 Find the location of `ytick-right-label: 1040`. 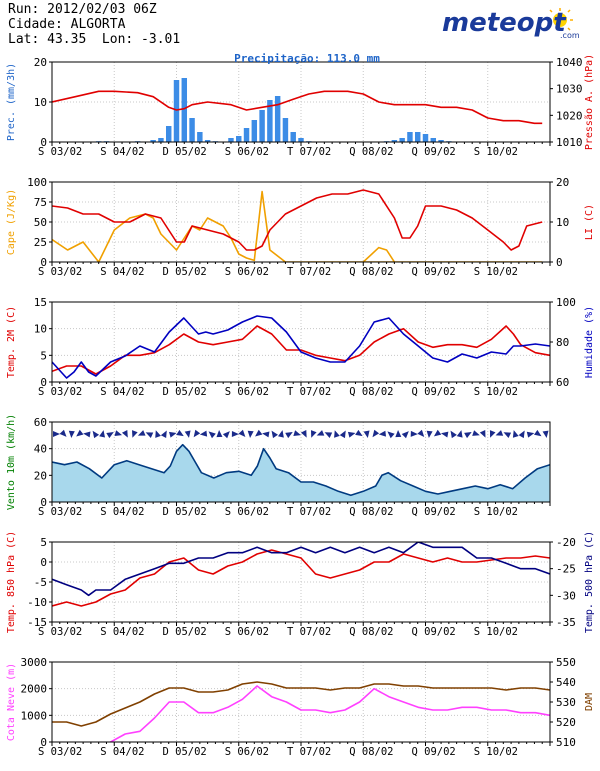

ytick-right-label: 1040 is located at coordinates (569, 62).